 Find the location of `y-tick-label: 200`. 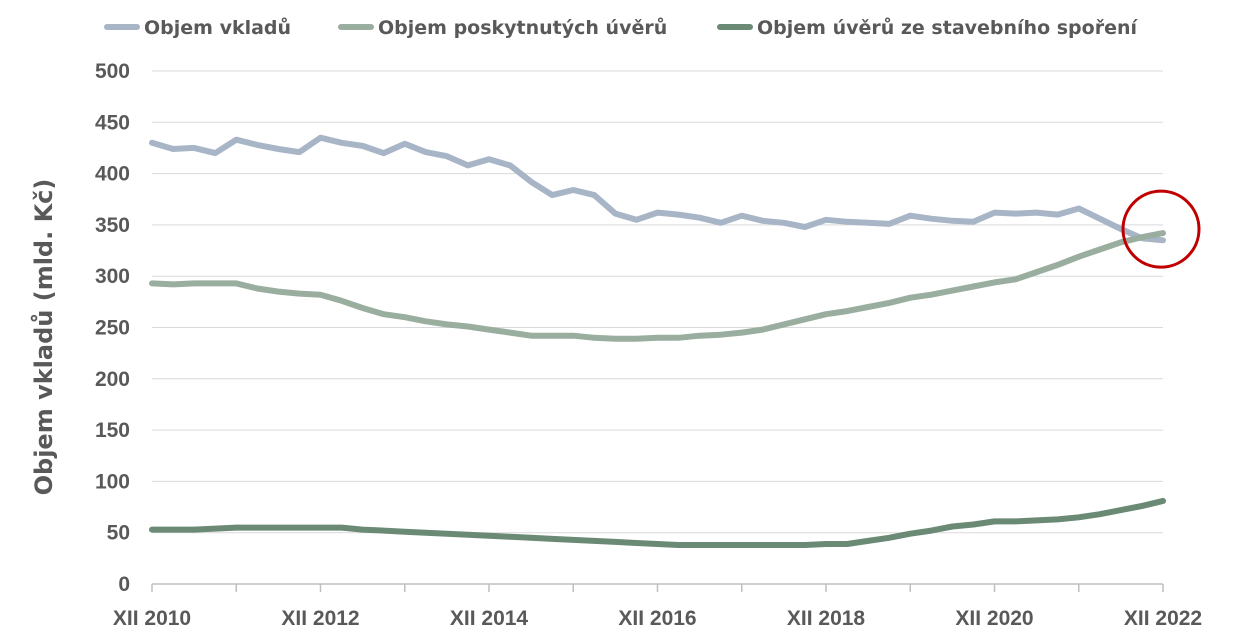

y-tick-label: 200 is located at coordinates (112, 379).